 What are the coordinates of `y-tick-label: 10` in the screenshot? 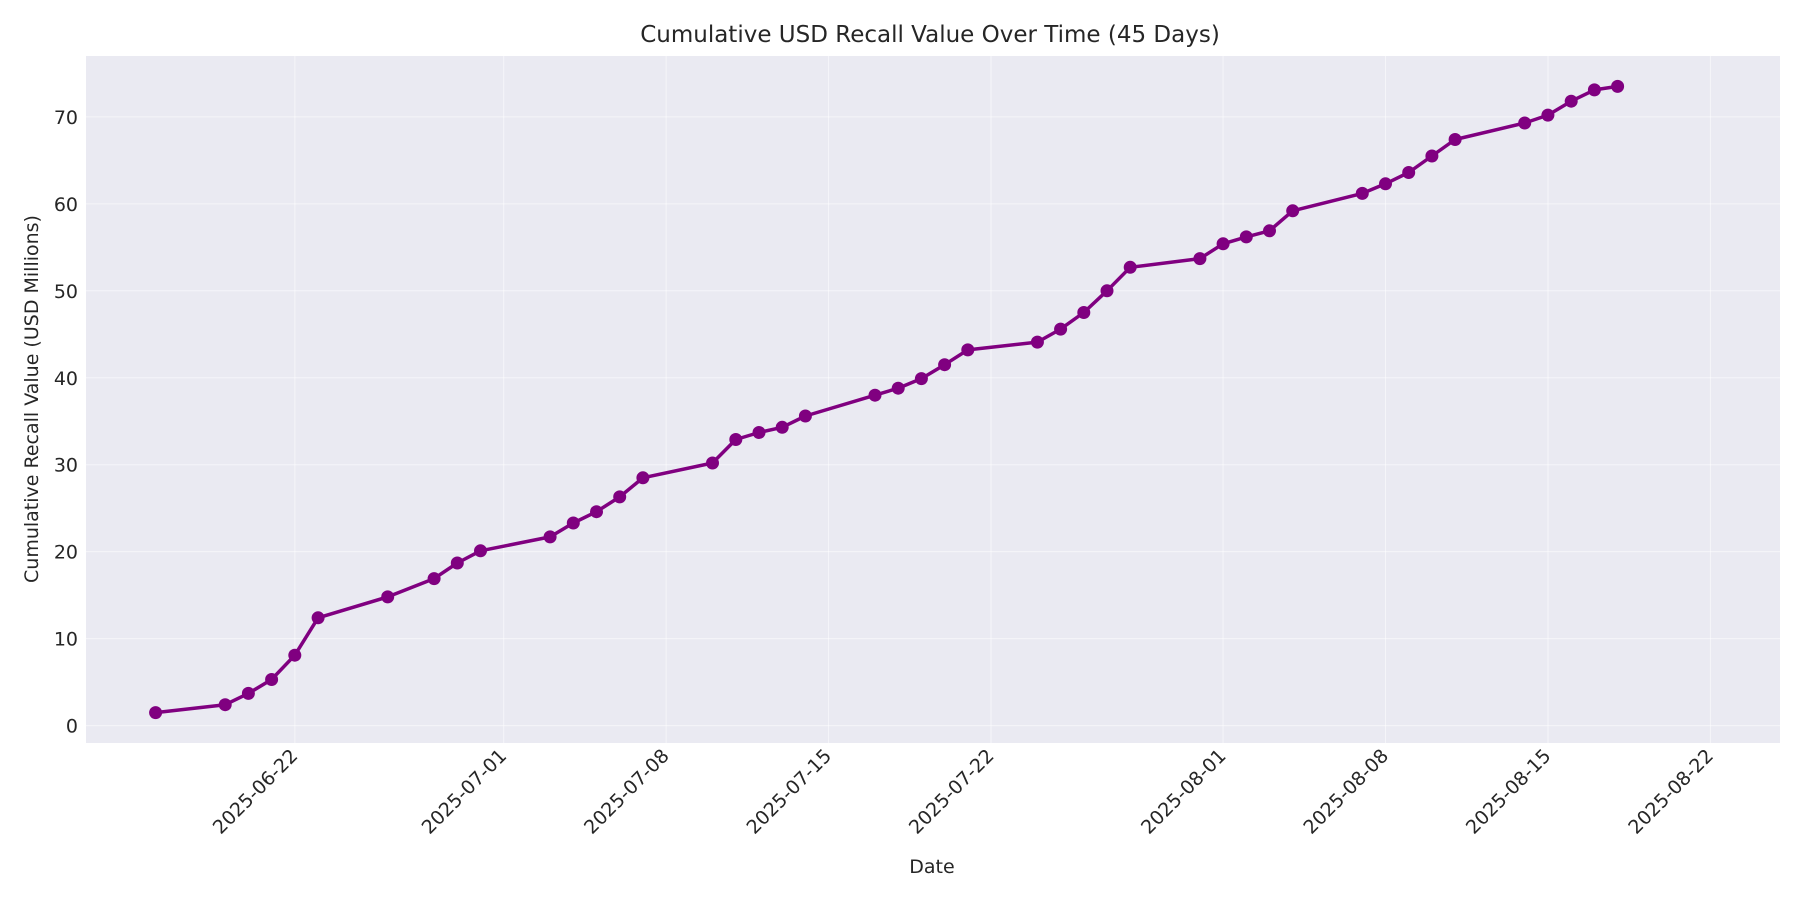 It's located at (66, 640).